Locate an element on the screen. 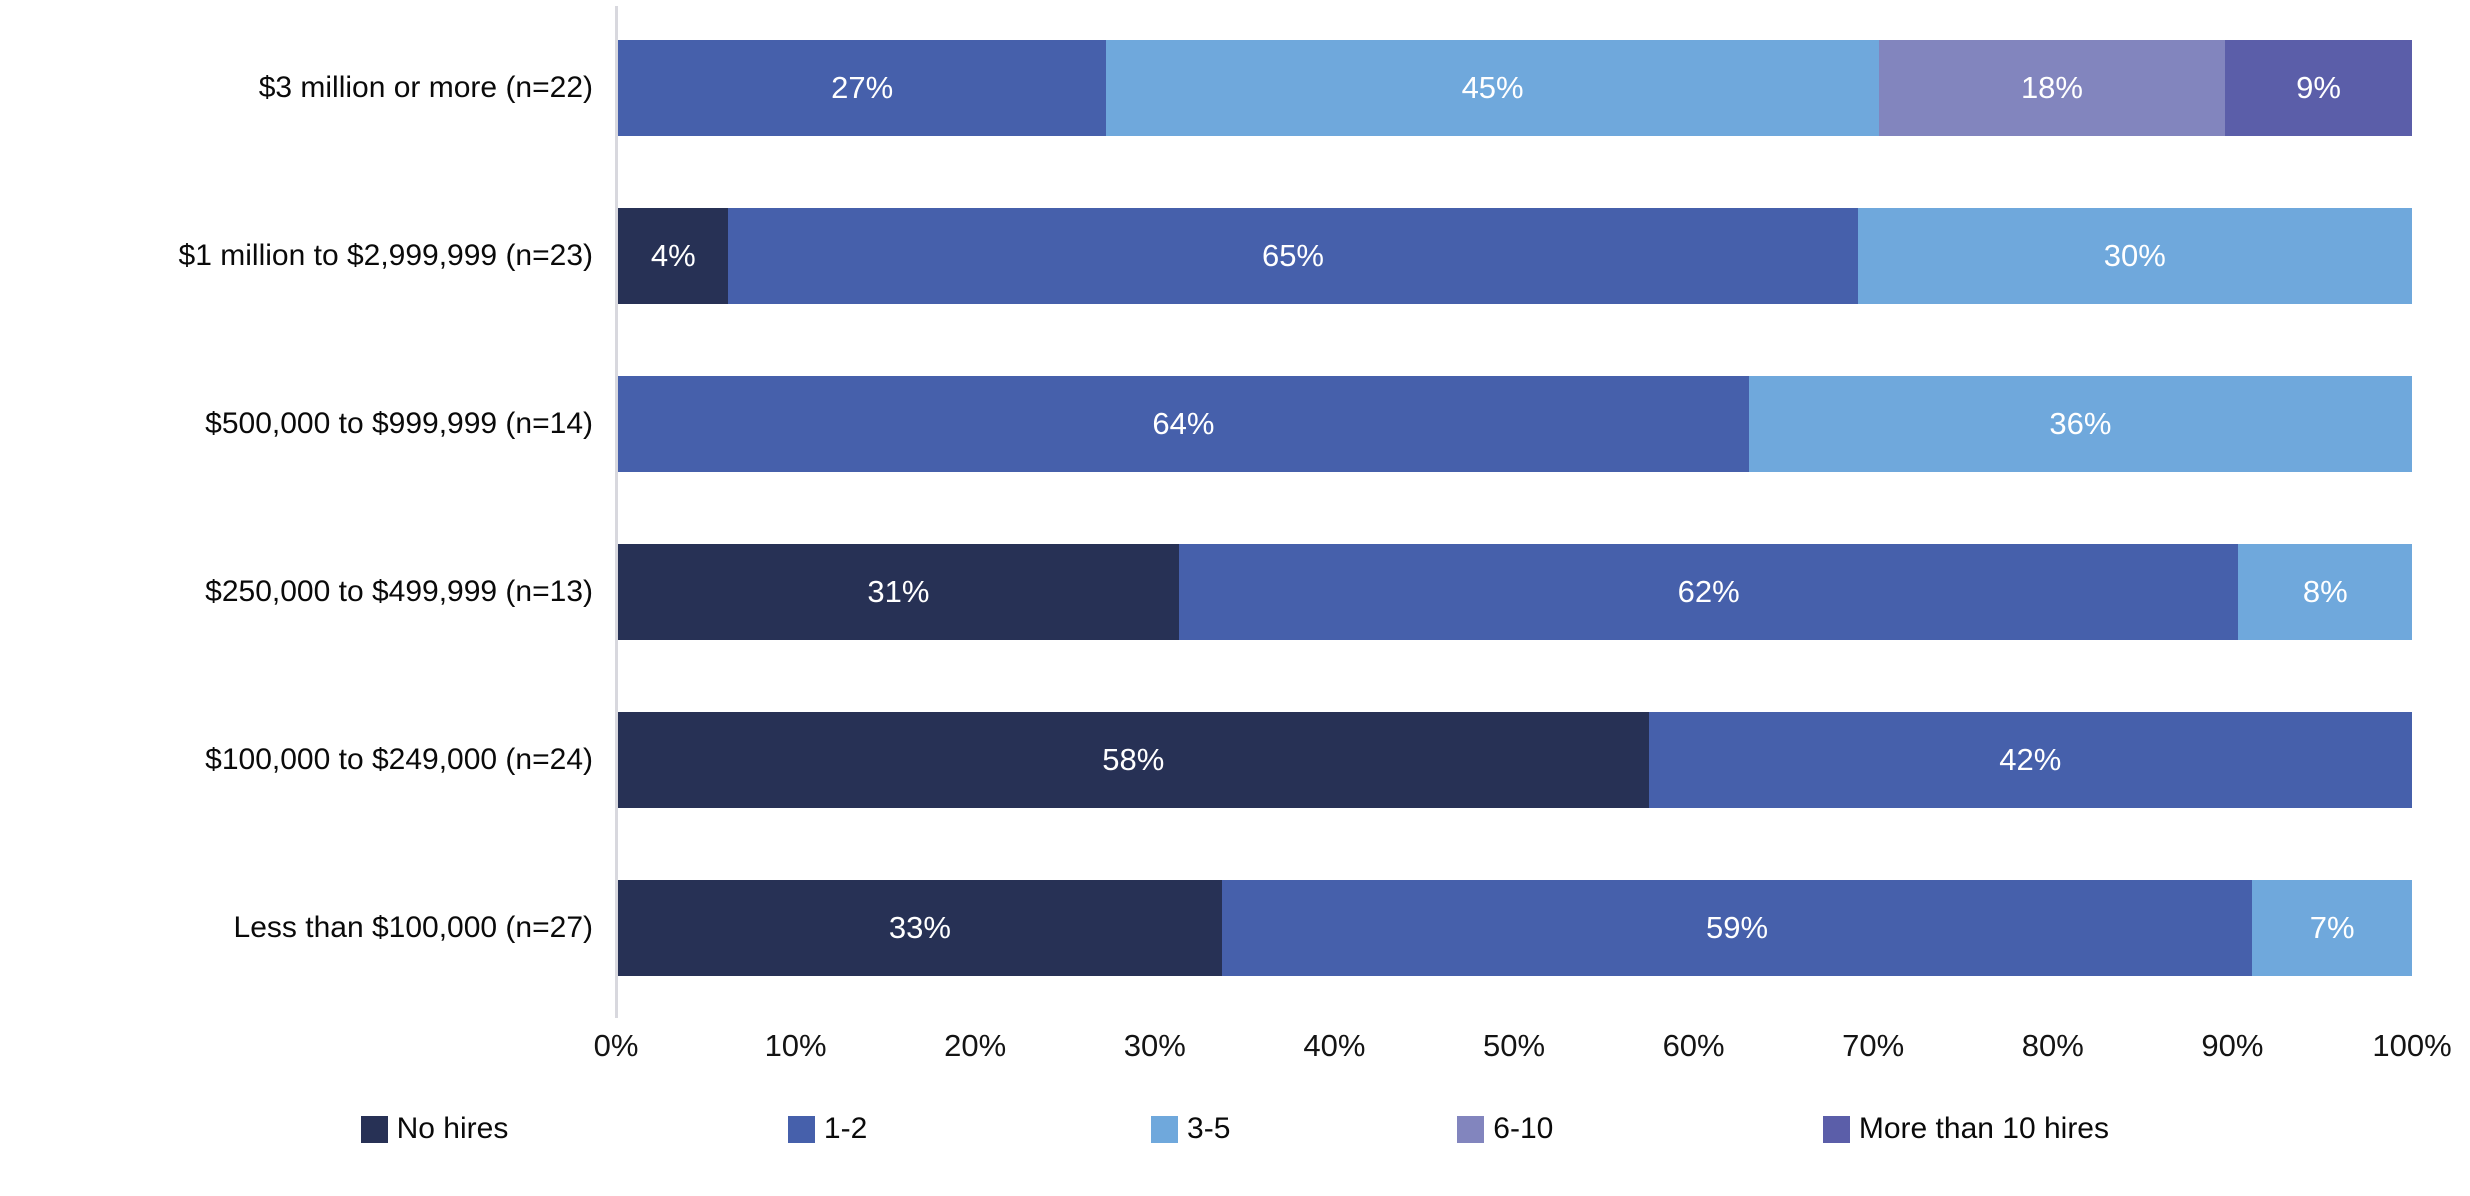  stacked-bar: 33% 59% 7% is located at coordinates (1515, 928).